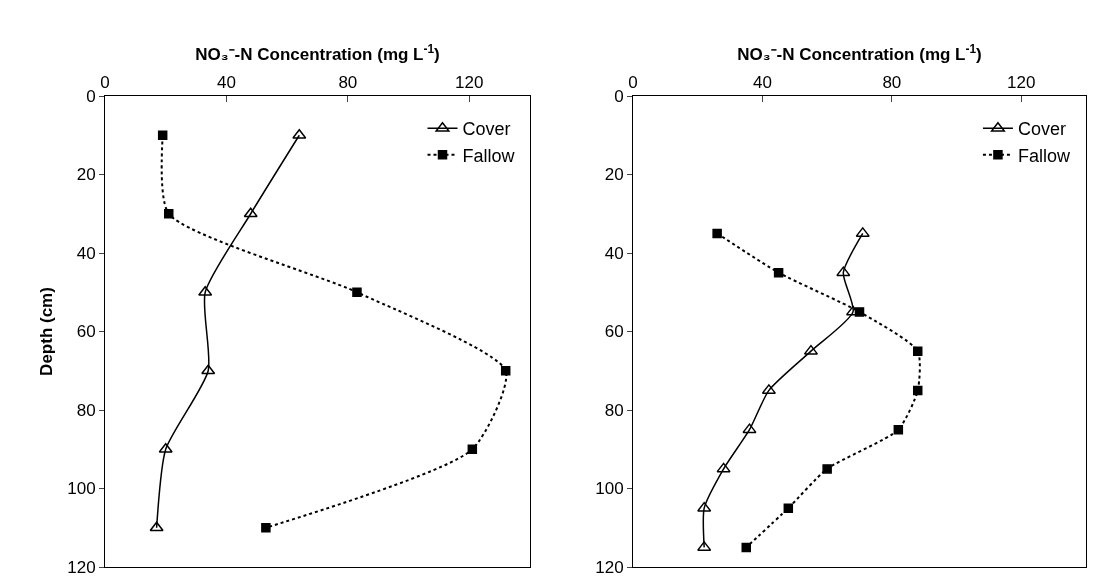 The width and height of the screenshot is (1094, 588). Describe the element at coordinates (46, 331) in the screenshot. I see `y-axis-title: Depth (cm)` at that location.